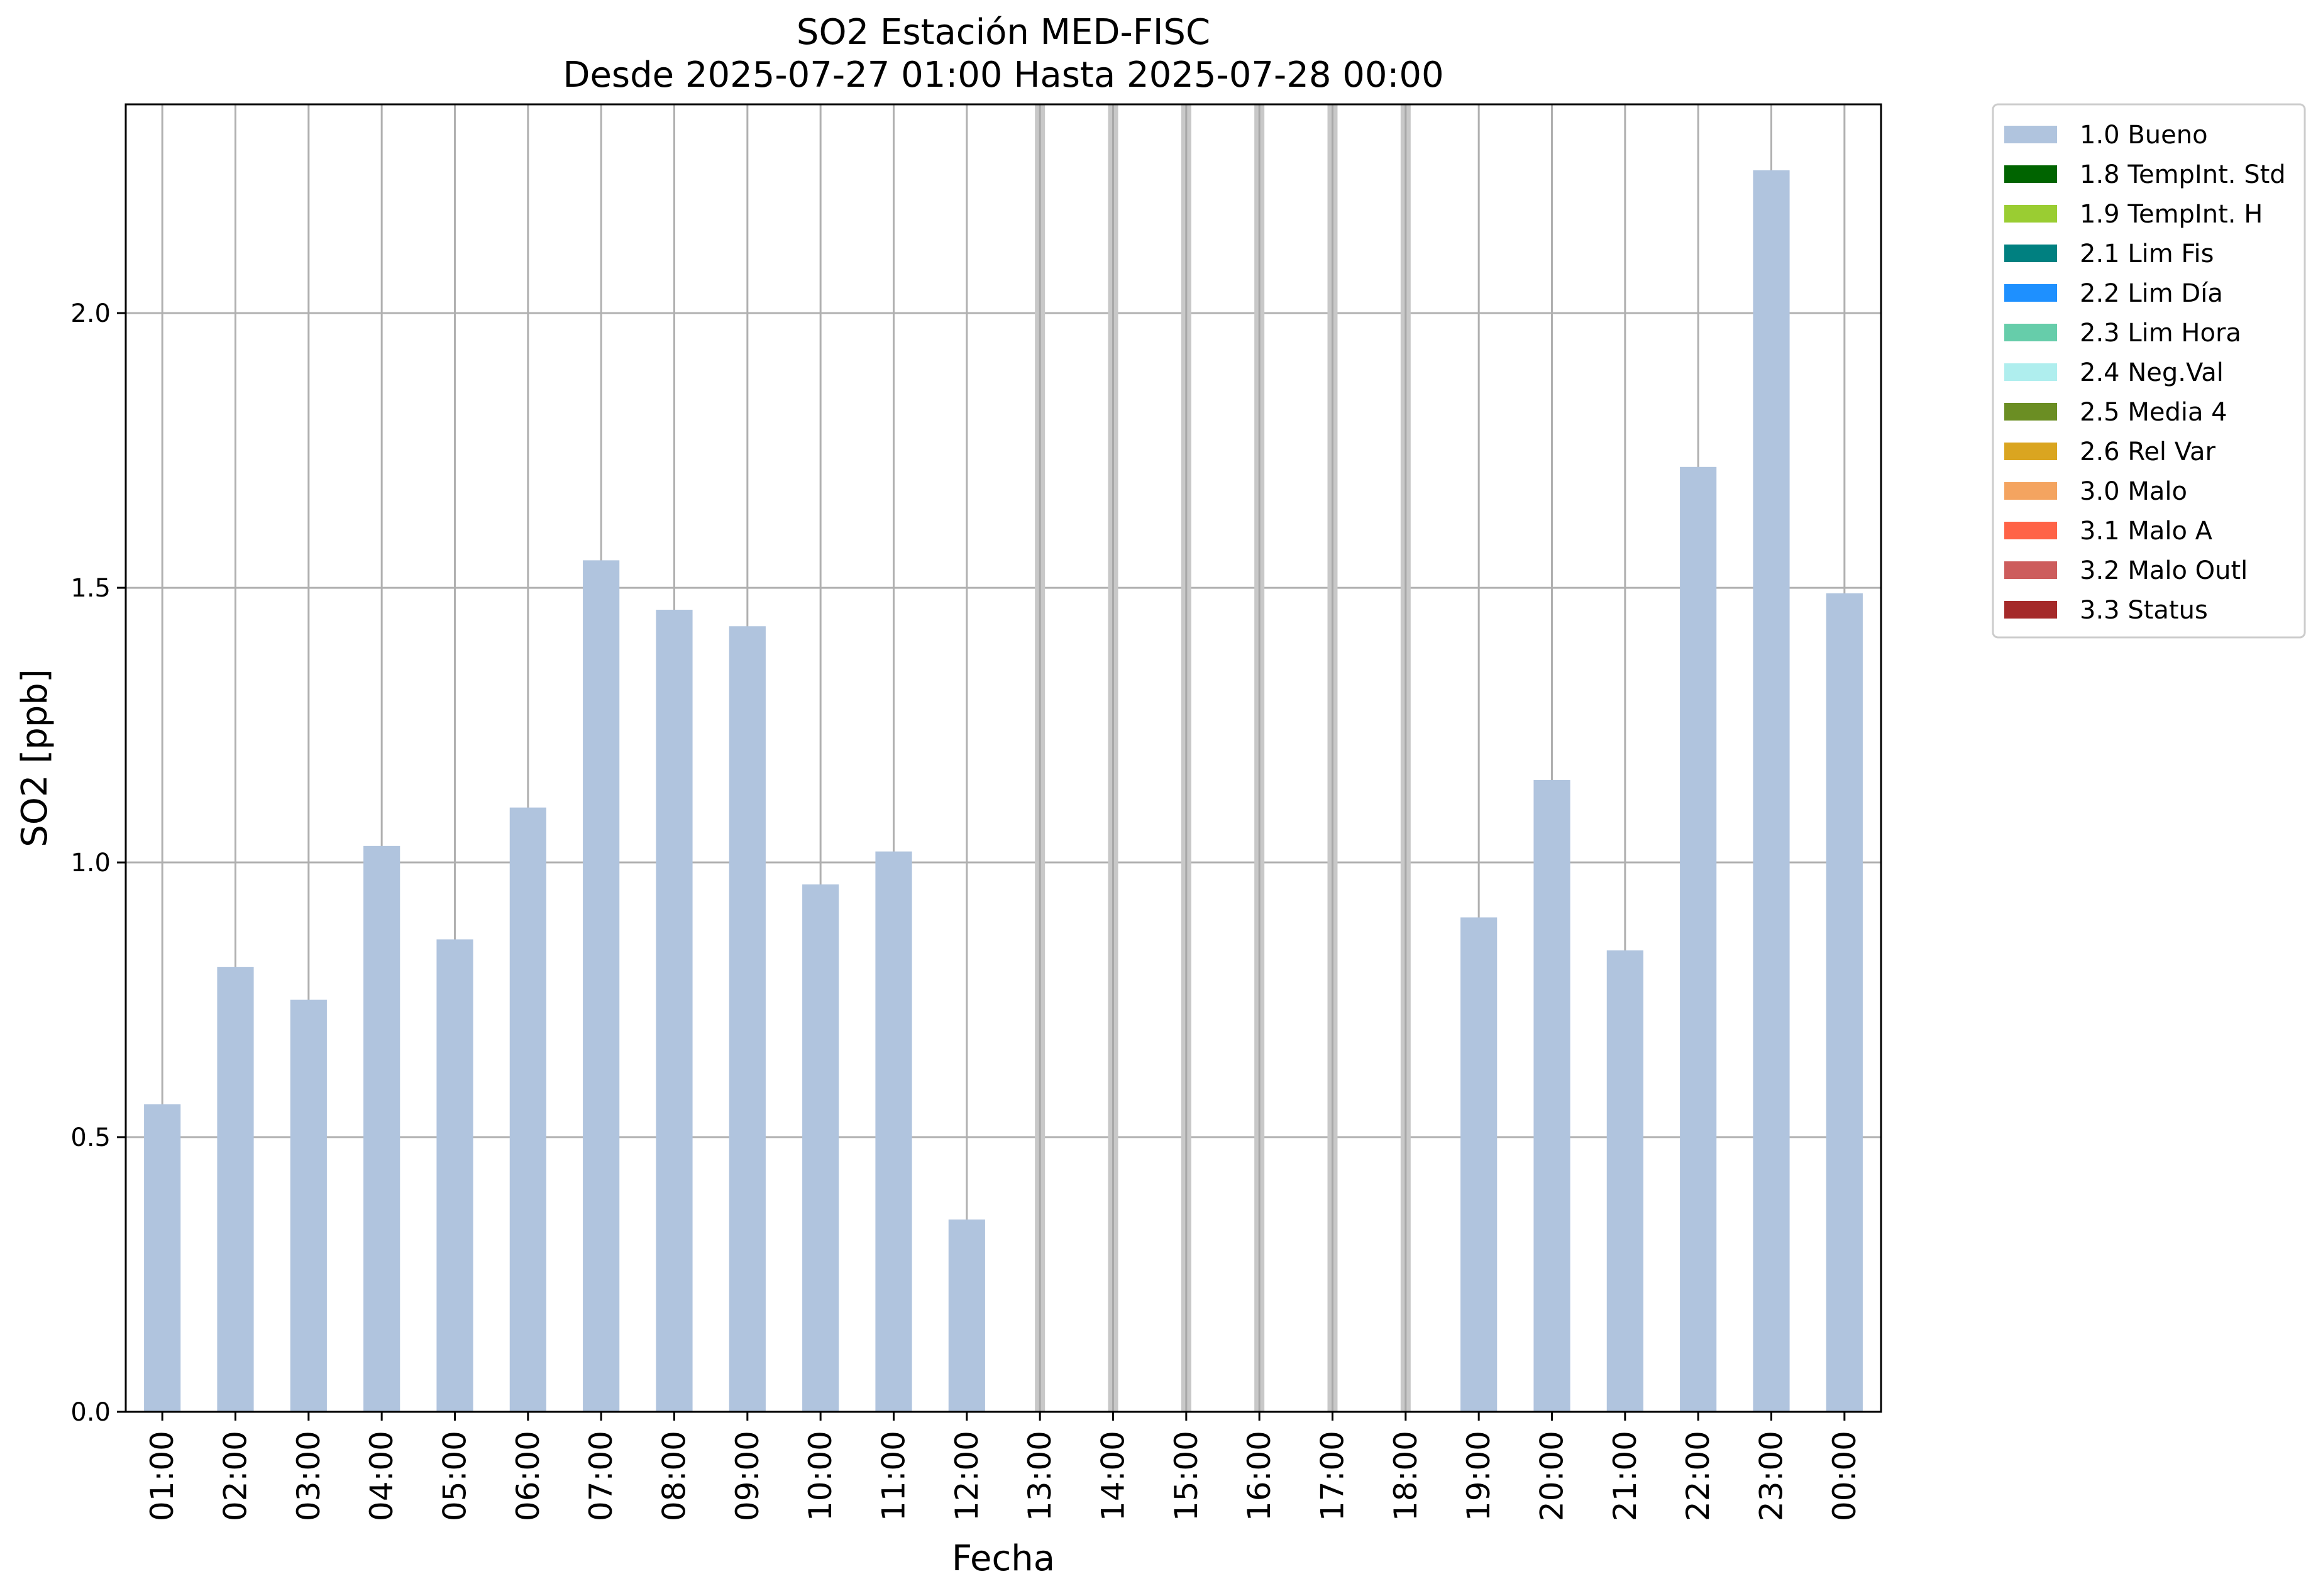  What do you see at coordinates (674, 1476) in the screenshot?
I see `x-tick-label: 08:00` at bounding box center [674, 1476].